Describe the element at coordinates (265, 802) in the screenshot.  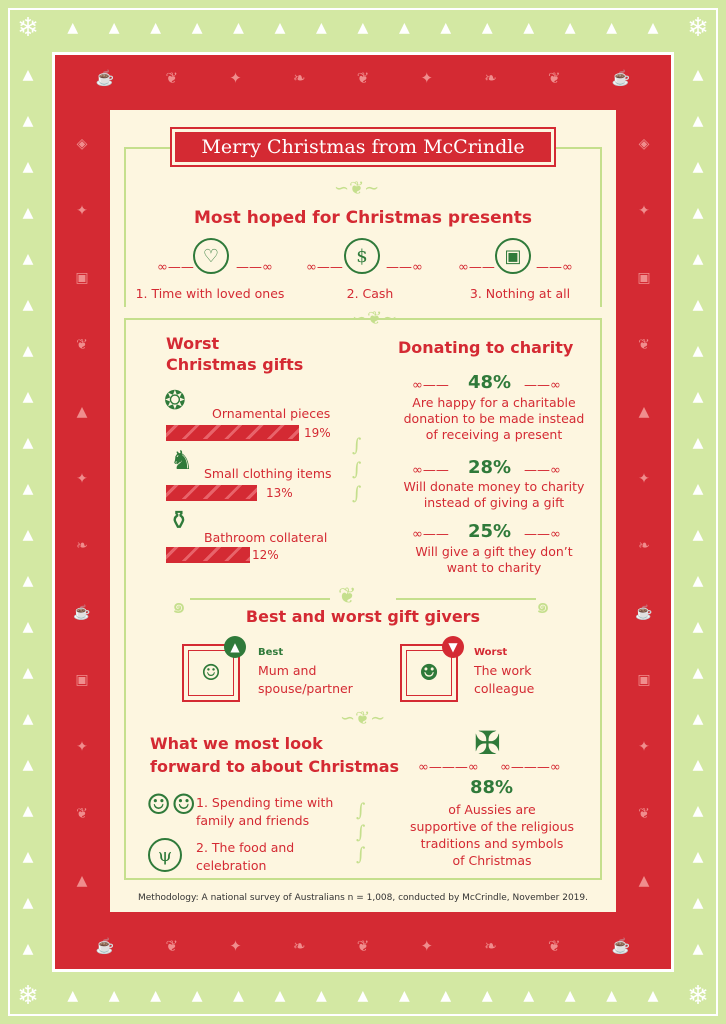
I see `look-forward-item-1-line1: 1. Spending time with` at that location.